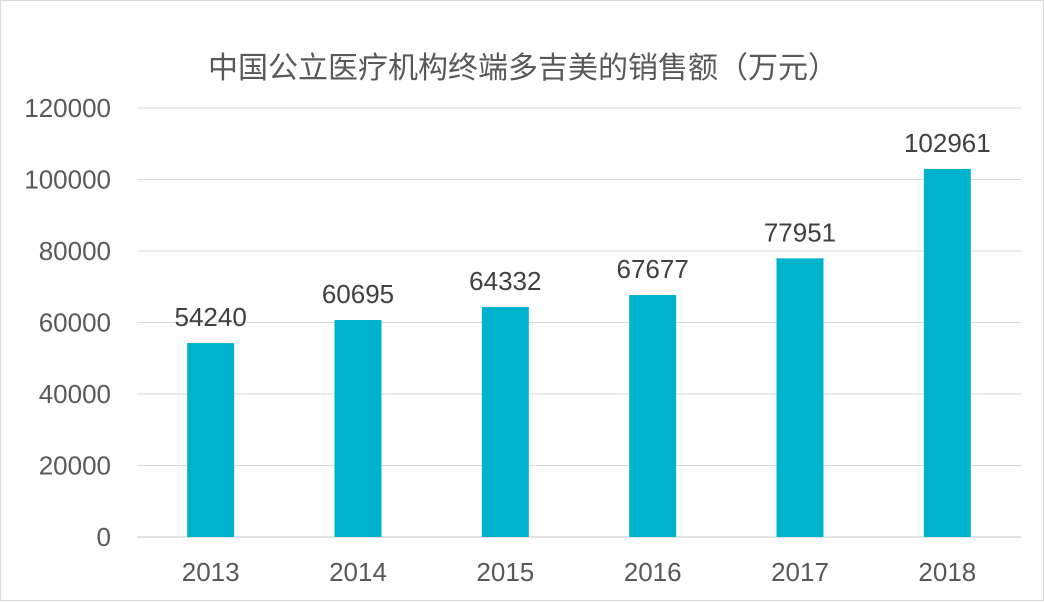 This screenshot has width=1044, height=602. What do you see at coordinates (75, 466) in the screenshot?
I see `y-tick-label: 20000` at bounding box center [75, 466].